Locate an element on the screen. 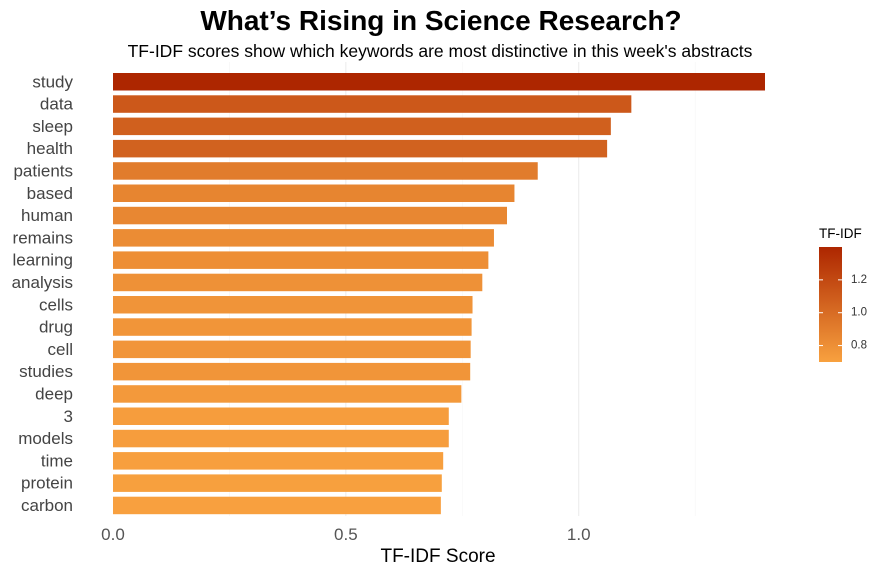  legend-title: TF-IDF is located at coordinates (840, 233).